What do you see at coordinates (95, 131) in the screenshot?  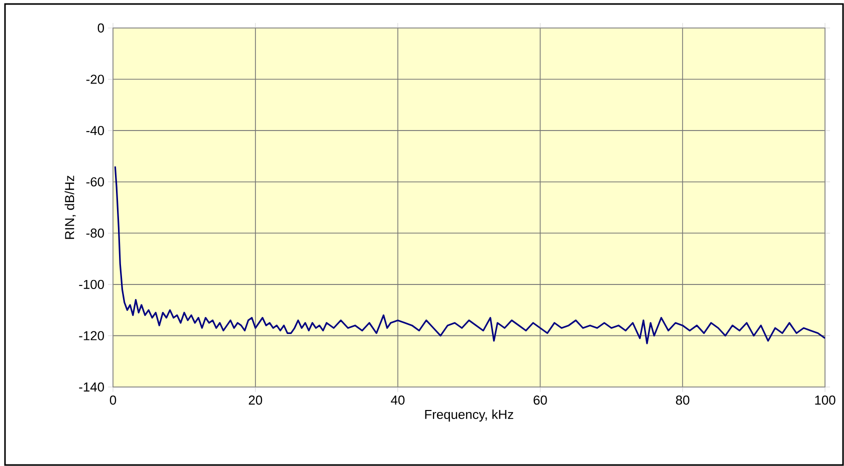 I see `y-tick-label: -40` at bounding box center [95, 131].